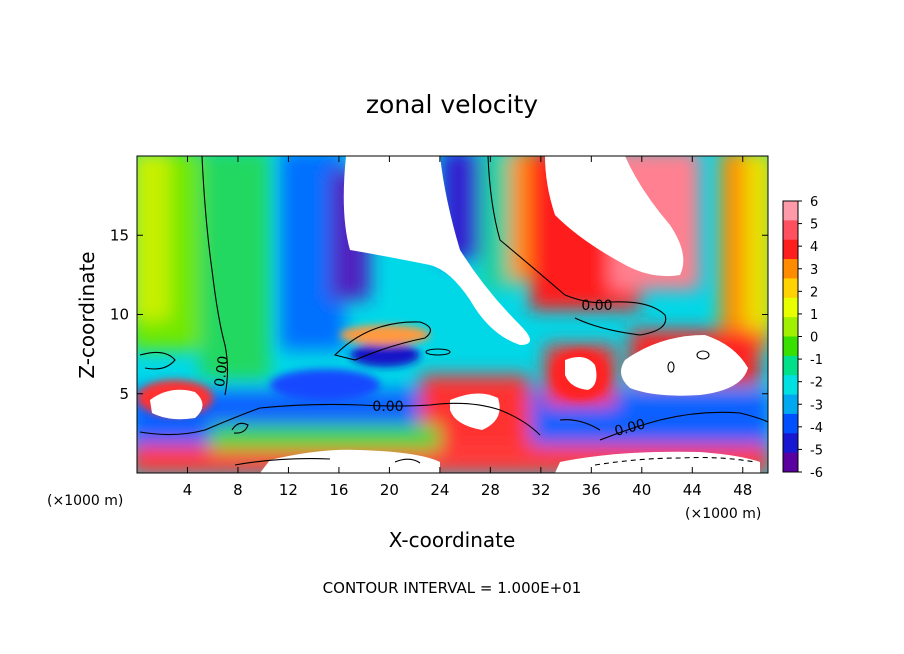 The width and height of the screenshot is (904, 654). I want to click on contour-label-1: 0.00, so click(222, 371).